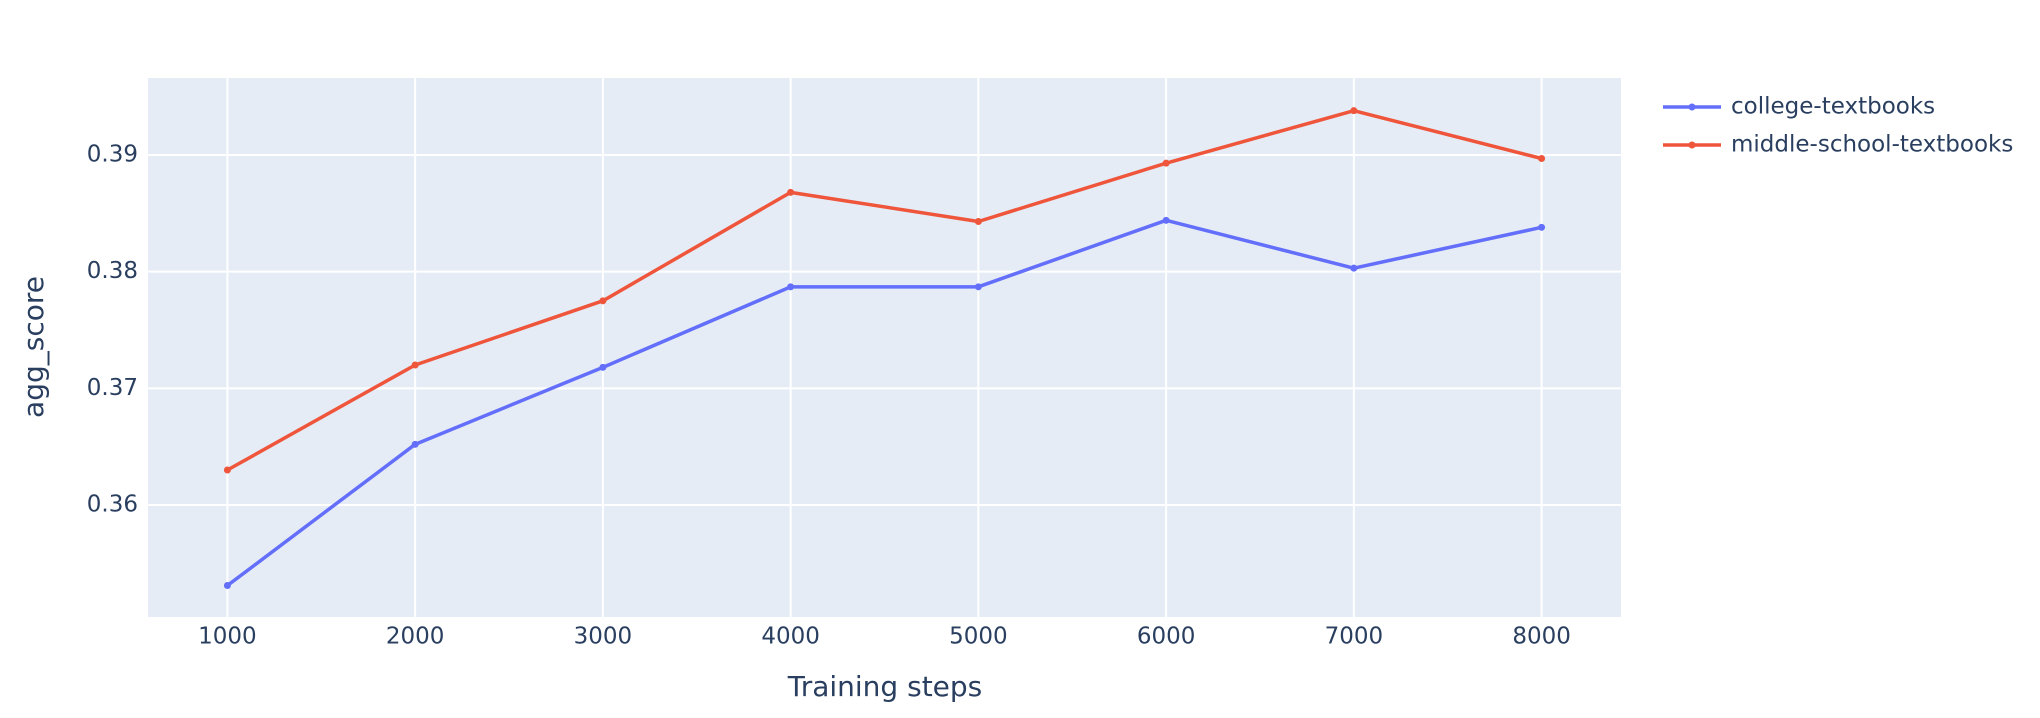 The height and width of the screenshot is (718, 2040). I want to click on y-tick-label: 0.36, so click(112, 505).